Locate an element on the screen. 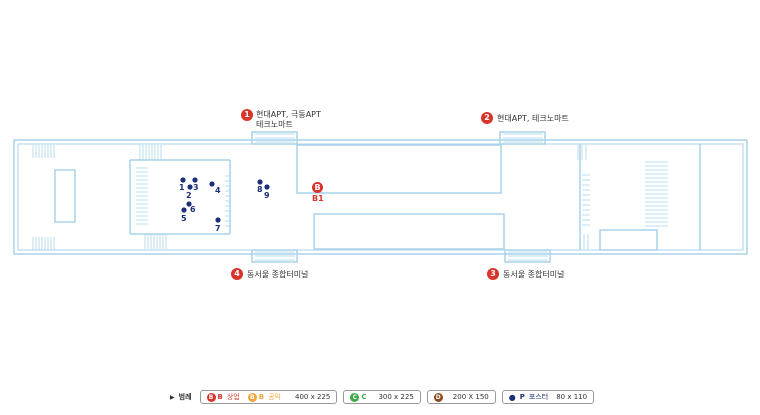 The width and height of the screenshot is (760, 415). legend-c-size: 300 x 225 is located at coordinates (396, 397).